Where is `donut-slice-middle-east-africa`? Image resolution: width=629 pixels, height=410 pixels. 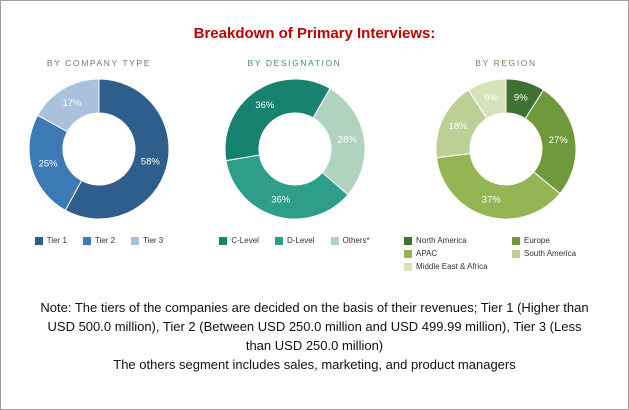 donut-slice-middle-east-africa is located at coordinates (487, 99).